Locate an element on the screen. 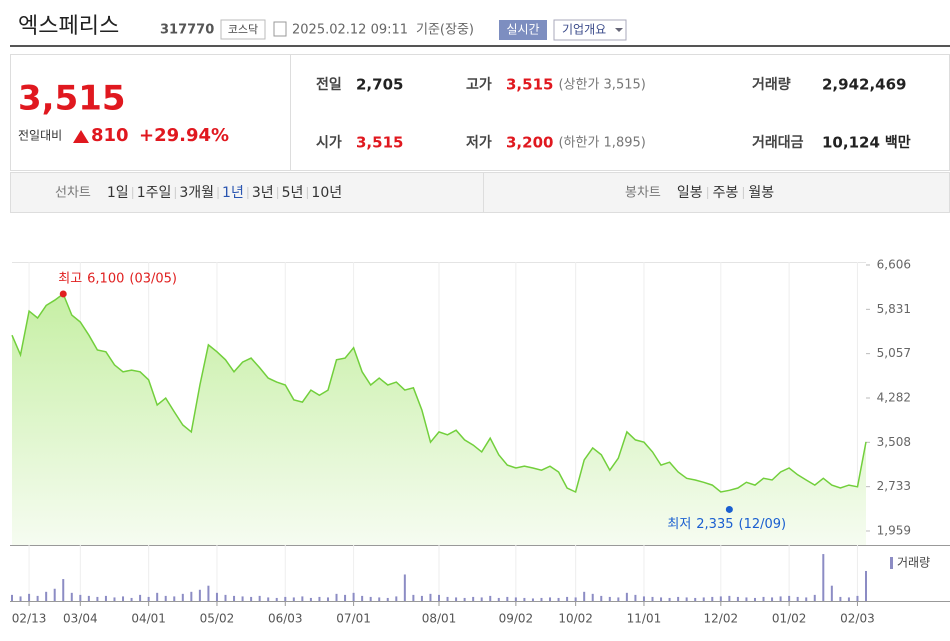 The width and height of the screenshot is (950, 641). x-tick-label: 07/01 is located at coordinates (353, 619).